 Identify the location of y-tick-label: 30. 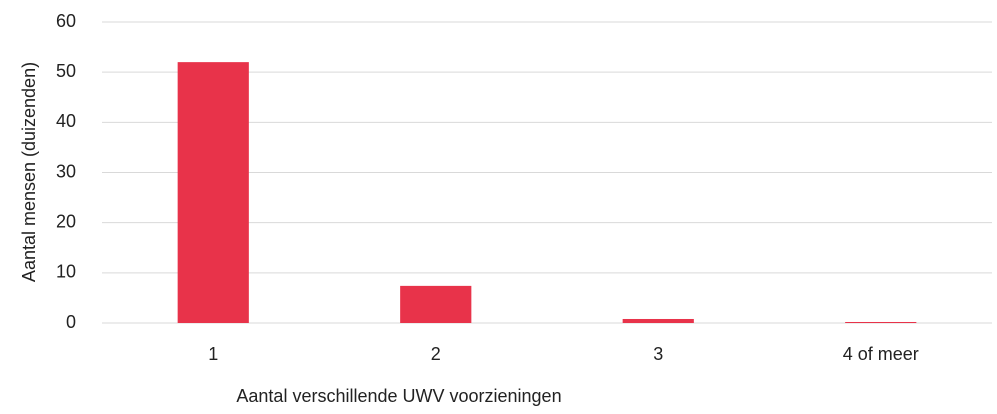
(66, 171).